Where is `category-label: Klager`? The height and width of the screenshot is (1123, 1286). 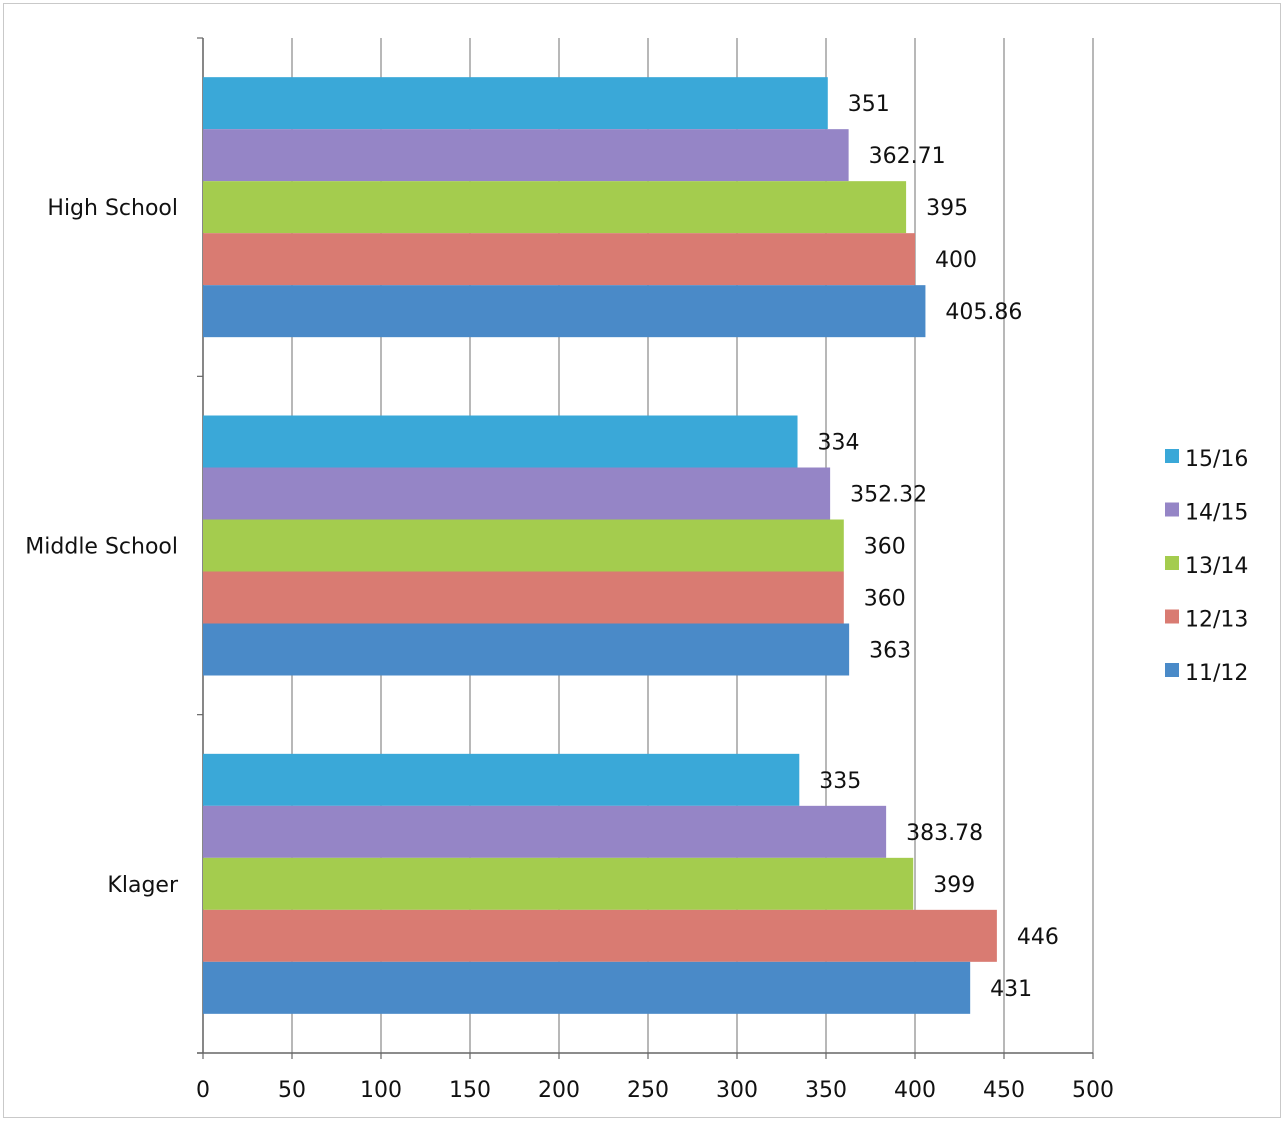
category-label: Klager is located at coordinates (143, 885).